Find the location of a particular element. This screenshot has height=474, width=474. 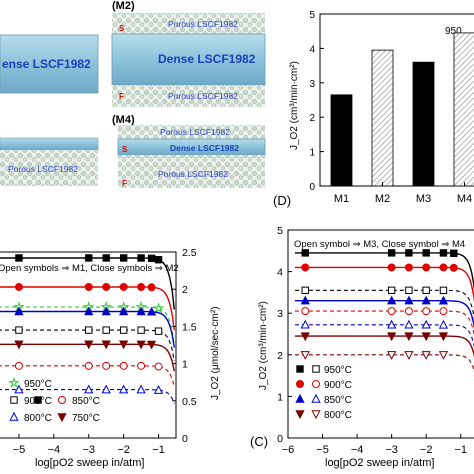

panel-c-legend-label: 850°C is located at coordinates (338, 400).